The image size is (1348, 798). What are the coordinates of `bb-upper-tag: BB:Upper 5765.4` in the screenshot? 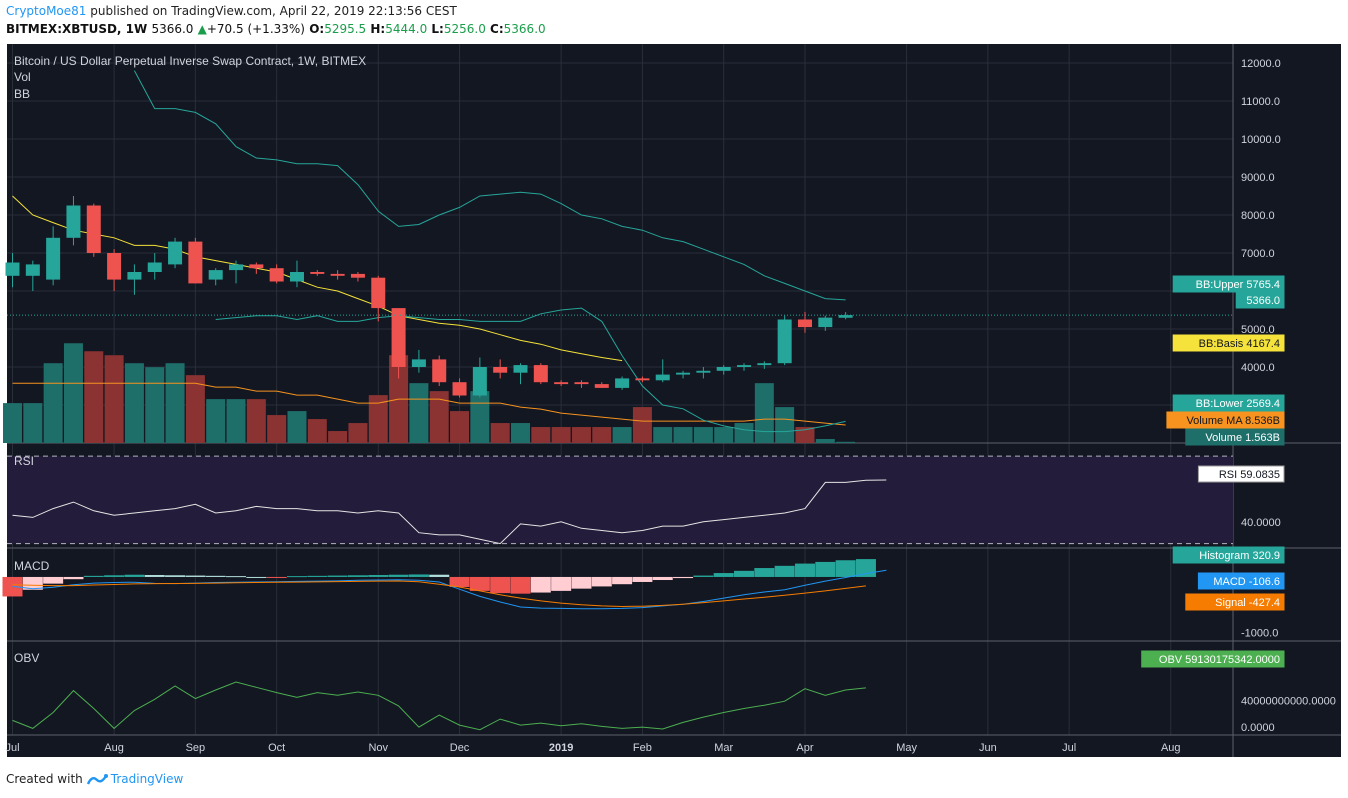 It's located at (1238, 285).